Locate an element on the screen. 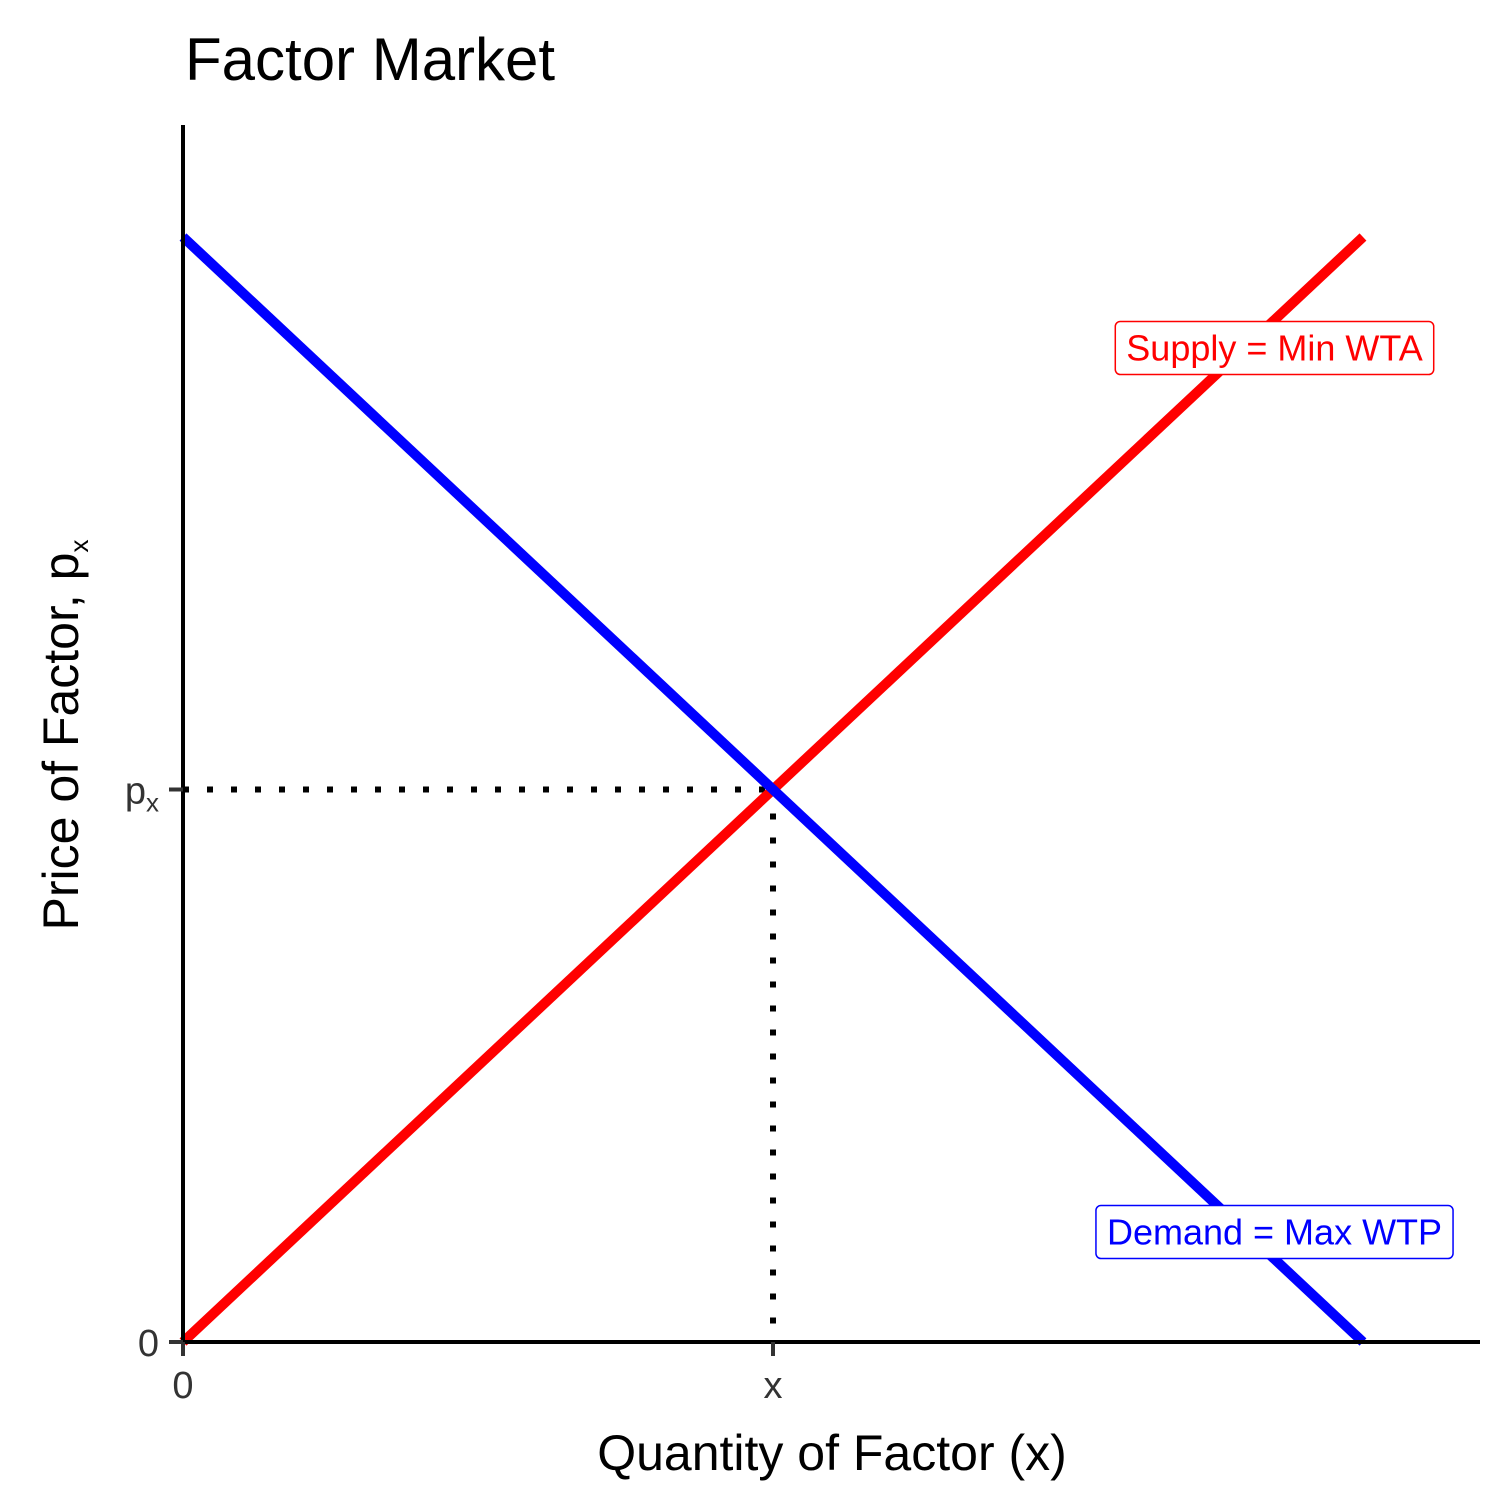 The height and width of the screenshot is (1512, 1512). supply-label-text: Supply = Min WTA is located at coordinates (1274, 348).